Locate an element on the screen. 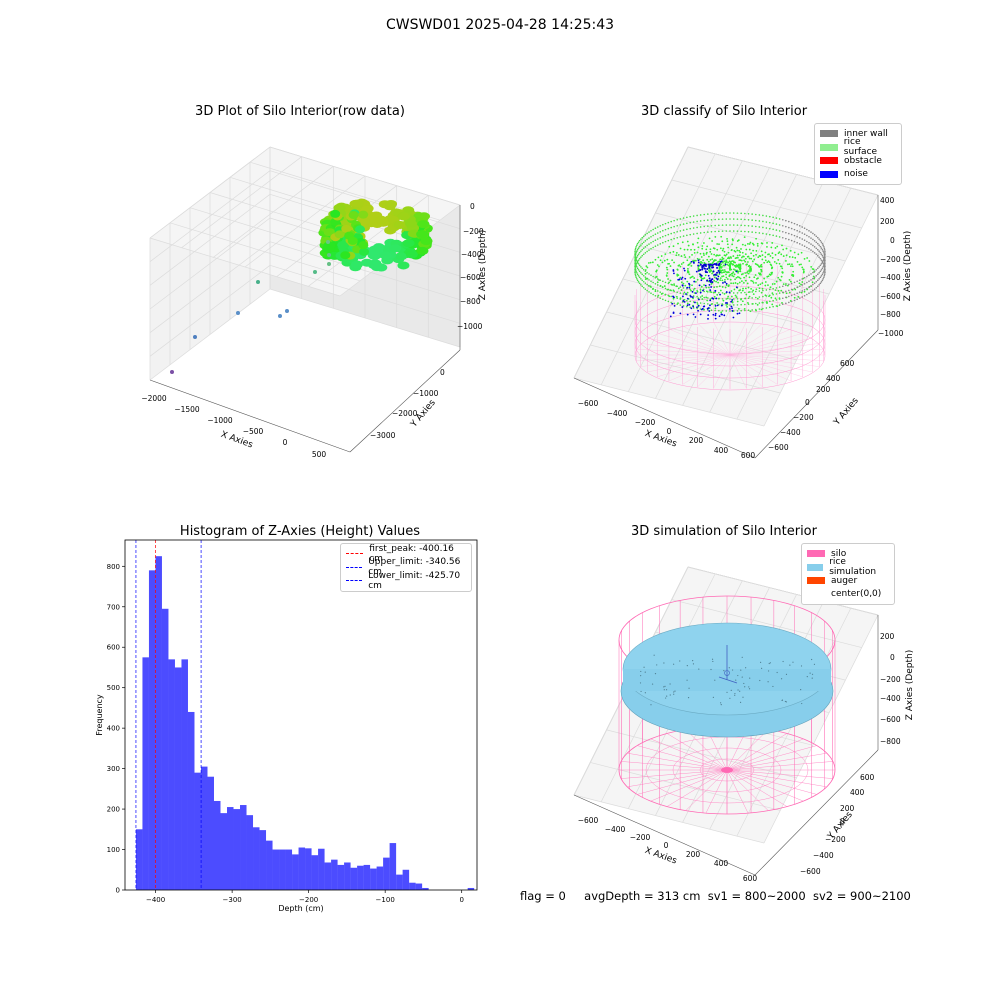 This screenshot has height=1000, width=1000. classify-plot-title: 3D classify of Silo Interior is located at coordinates (724, 111).